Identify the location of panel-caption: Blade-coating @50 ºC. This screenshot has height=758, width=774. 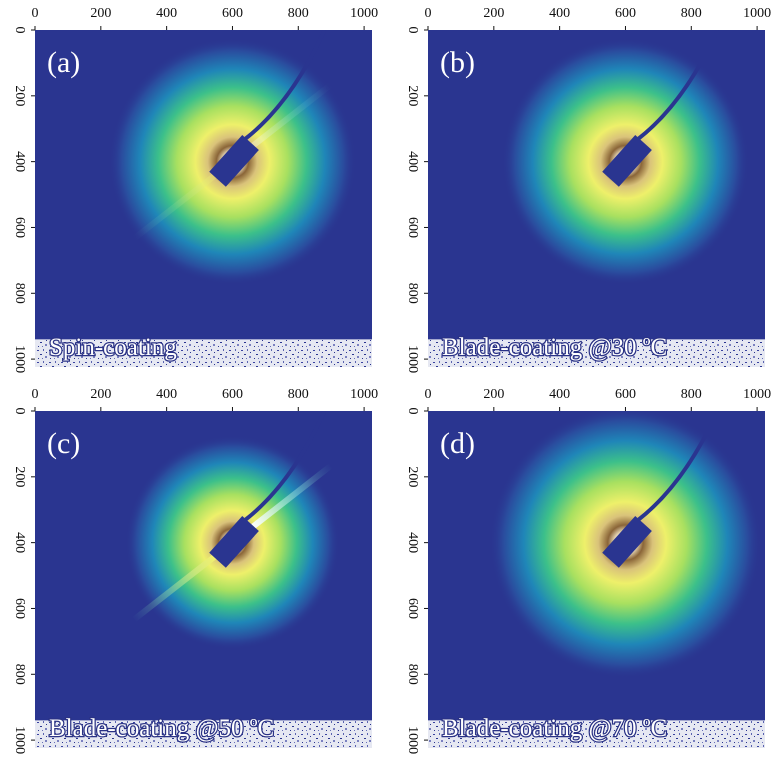
(161, 728).